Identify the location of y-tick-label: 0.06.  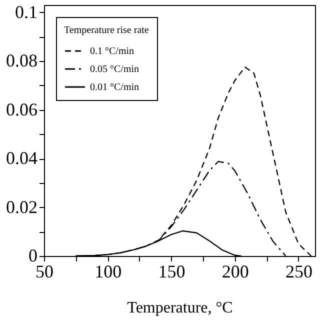
(22, 109).